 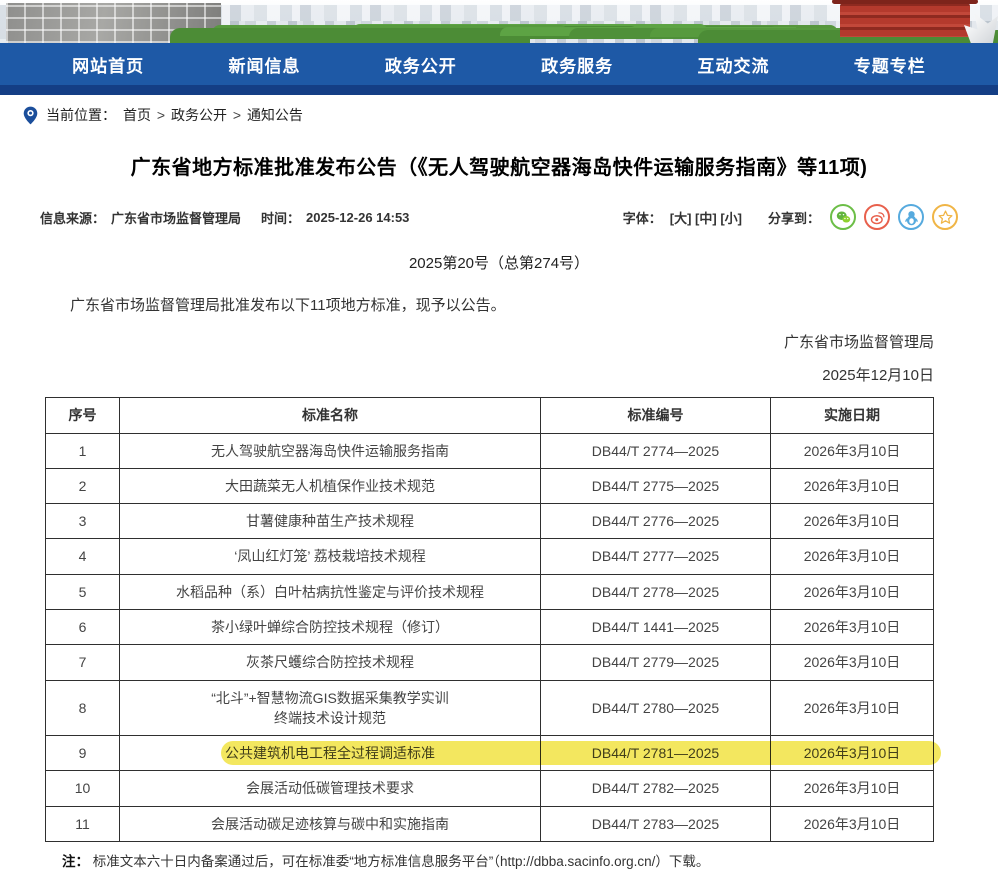 I want to click on red-tower-image, so click(x=905, y=18).